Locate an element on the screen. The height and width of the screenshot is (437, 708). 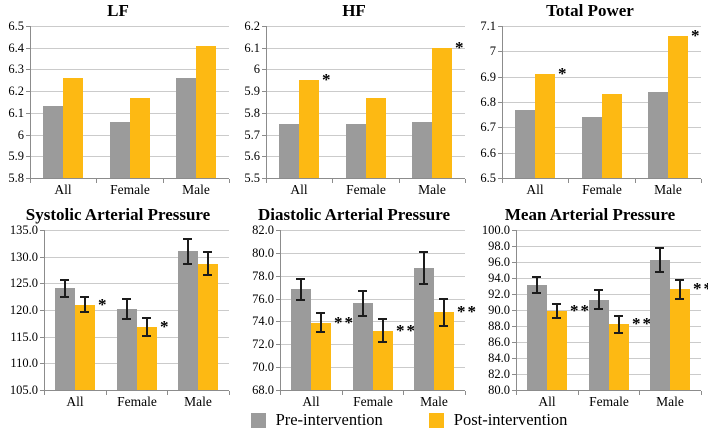
y-tick-label: 5.9 is located at coordinates (252, 91).